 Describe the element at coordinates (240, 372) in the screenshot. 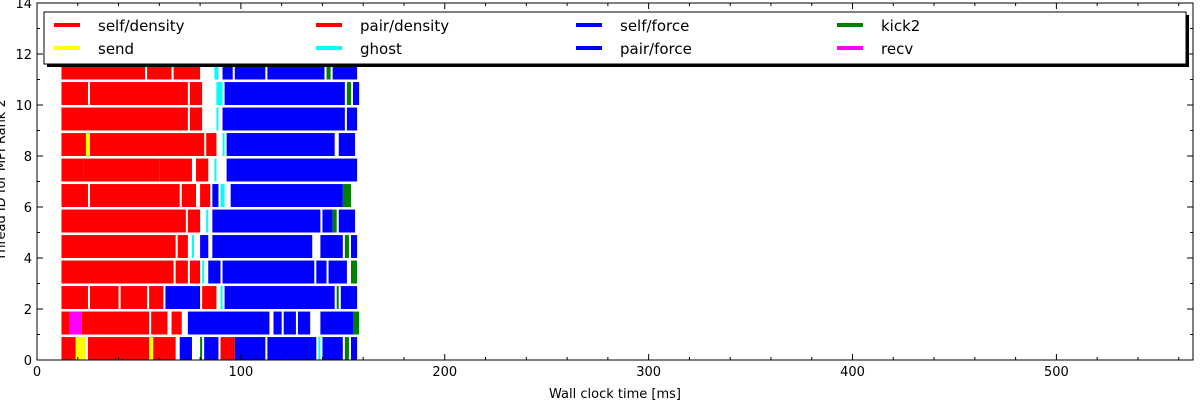

I see `x-tick-label: 100` at that location.